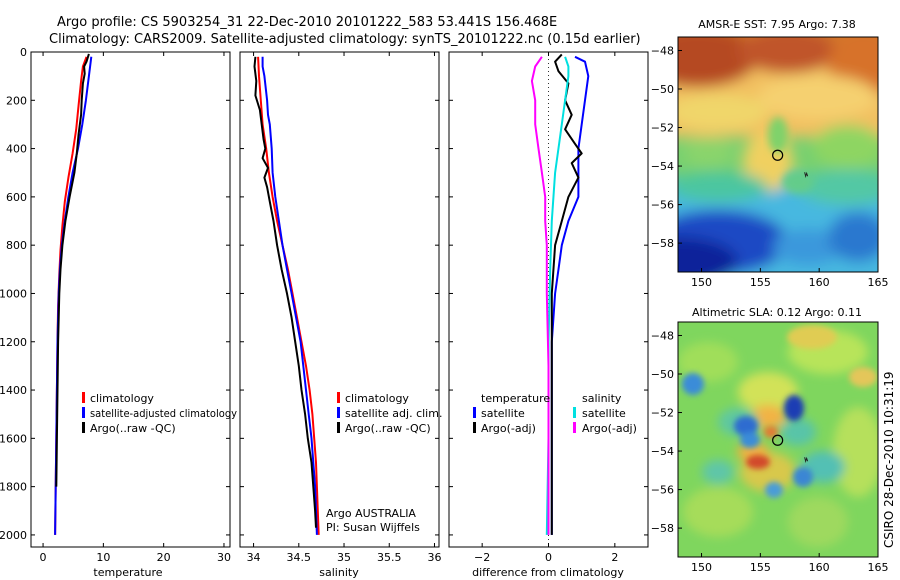 The image size is (900, 580). I want to click on legend-heading-salinity: salinity, so click(602, 398).